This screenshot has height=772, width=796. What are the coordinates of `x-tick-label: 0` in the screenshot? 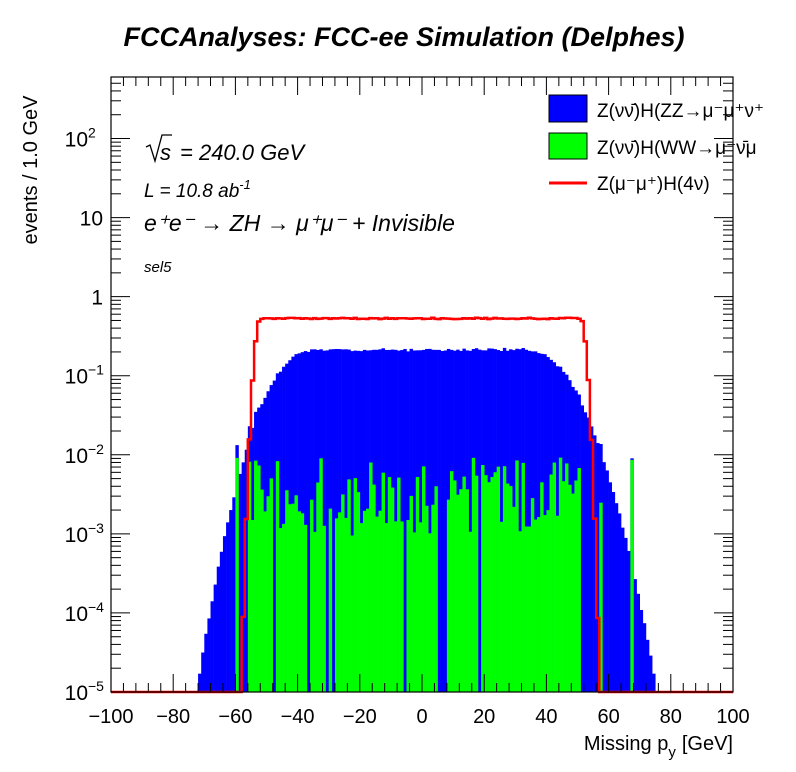 It's located at (421, 717).